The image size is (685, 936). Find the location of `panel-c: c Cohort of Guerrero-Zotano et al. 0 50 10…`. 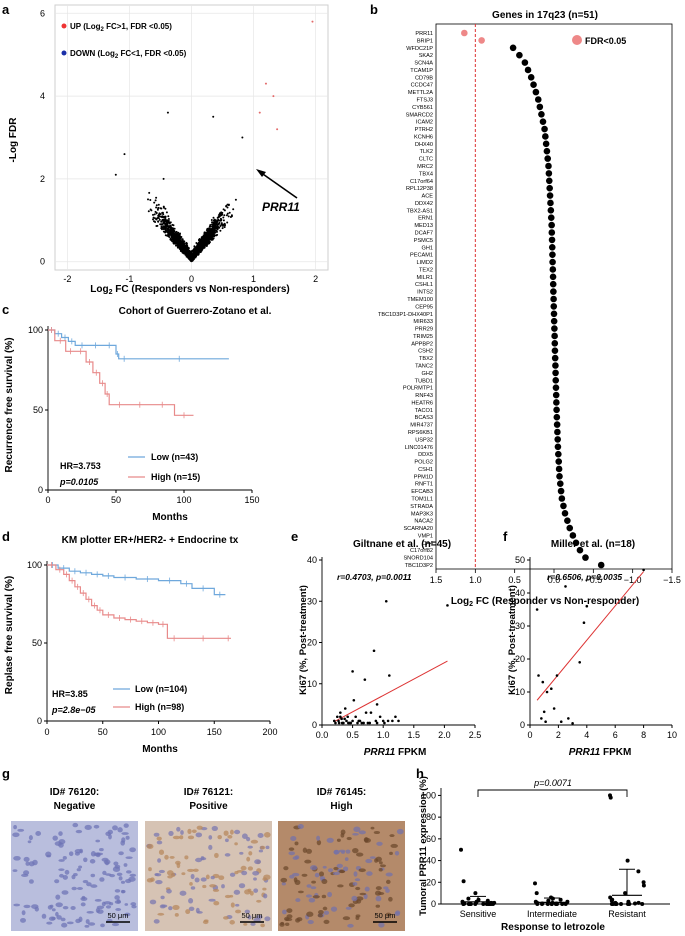

panel-c: c Cohort of Guerrero-Zotano et al. 0 50 10… is located at coordinates (137, 412).